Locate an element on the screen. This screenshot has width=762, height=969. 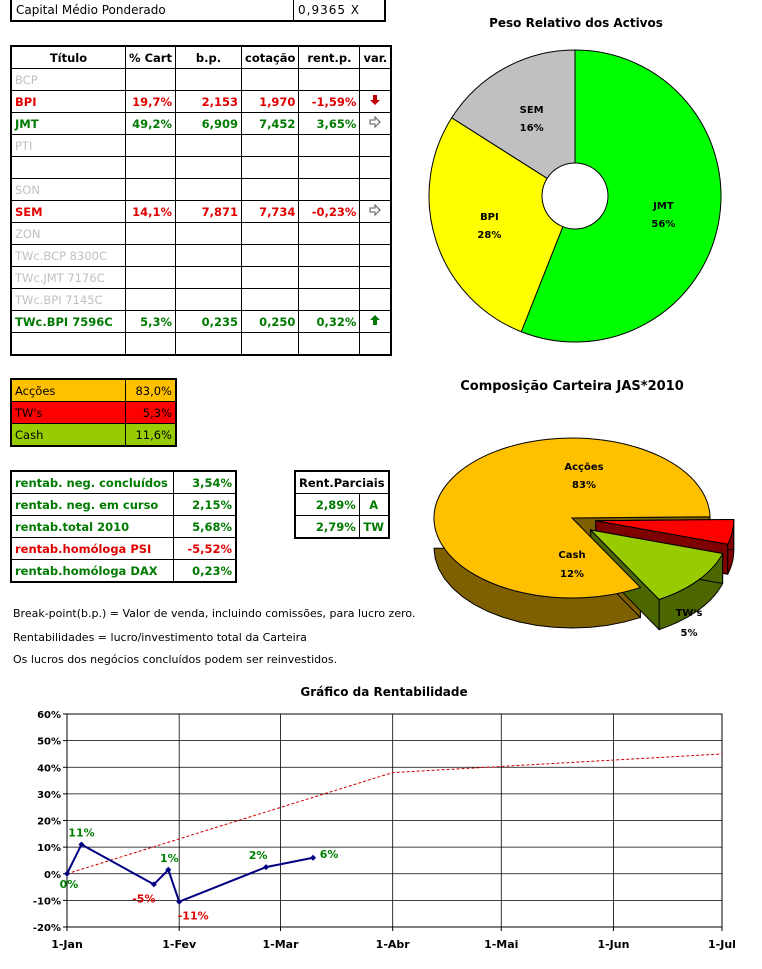
return-row: rentab.homóloga PSI -5,52% is located at coordinates (123, 548).